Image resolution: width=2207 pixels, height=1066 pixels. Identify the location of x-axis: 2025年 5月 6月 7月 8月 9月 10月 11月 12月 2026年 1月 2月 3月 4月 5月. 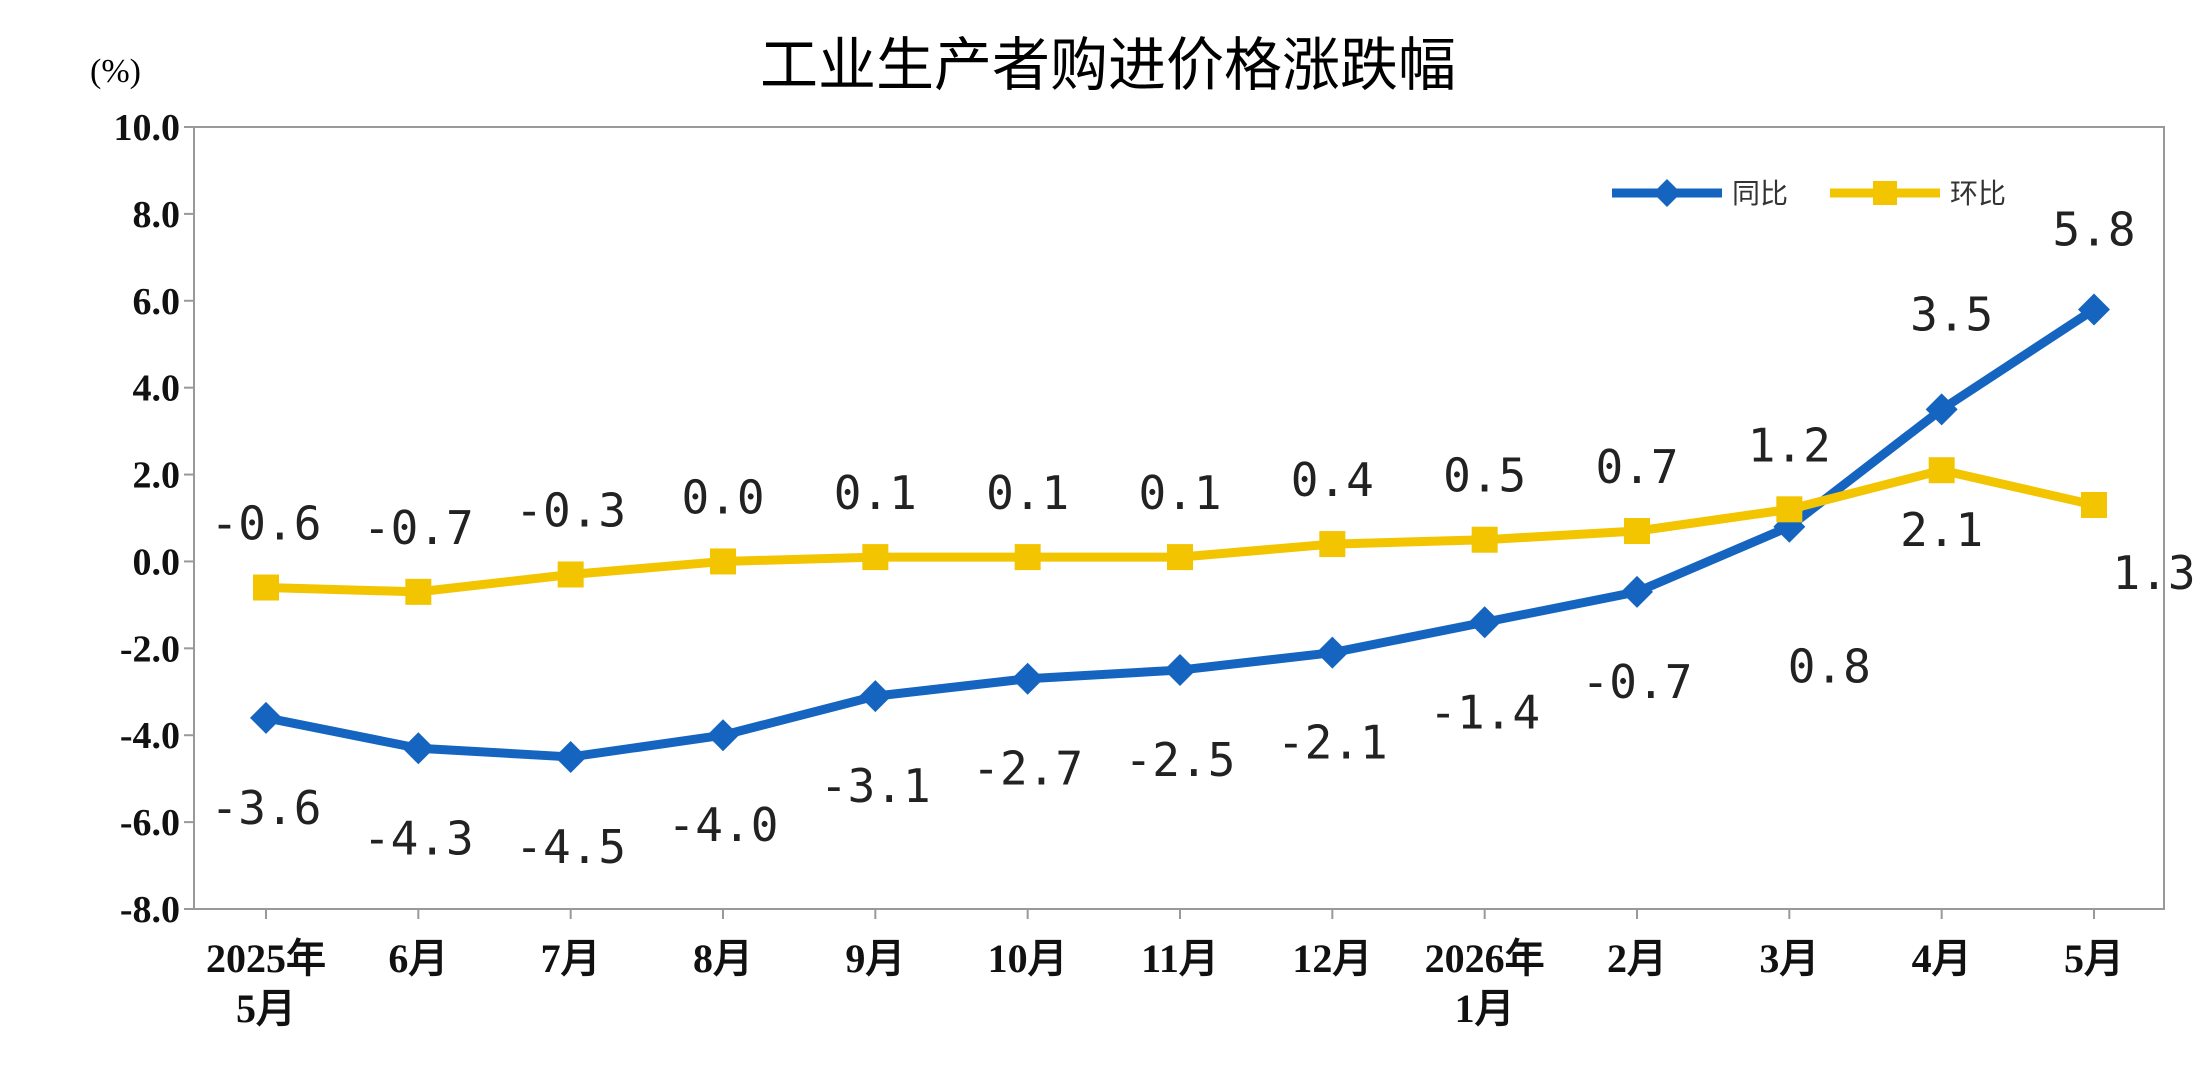
(1165, 970).